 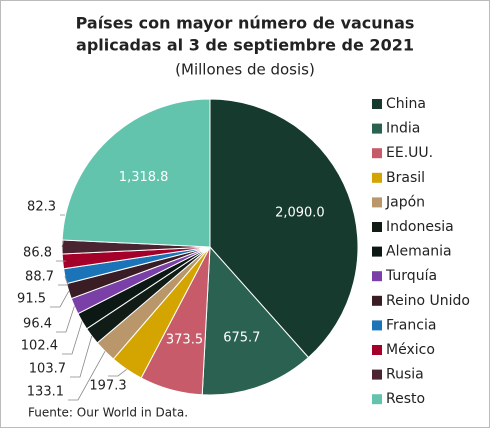 I want to click on legend-label: Francia, so click(x=411, y=325).